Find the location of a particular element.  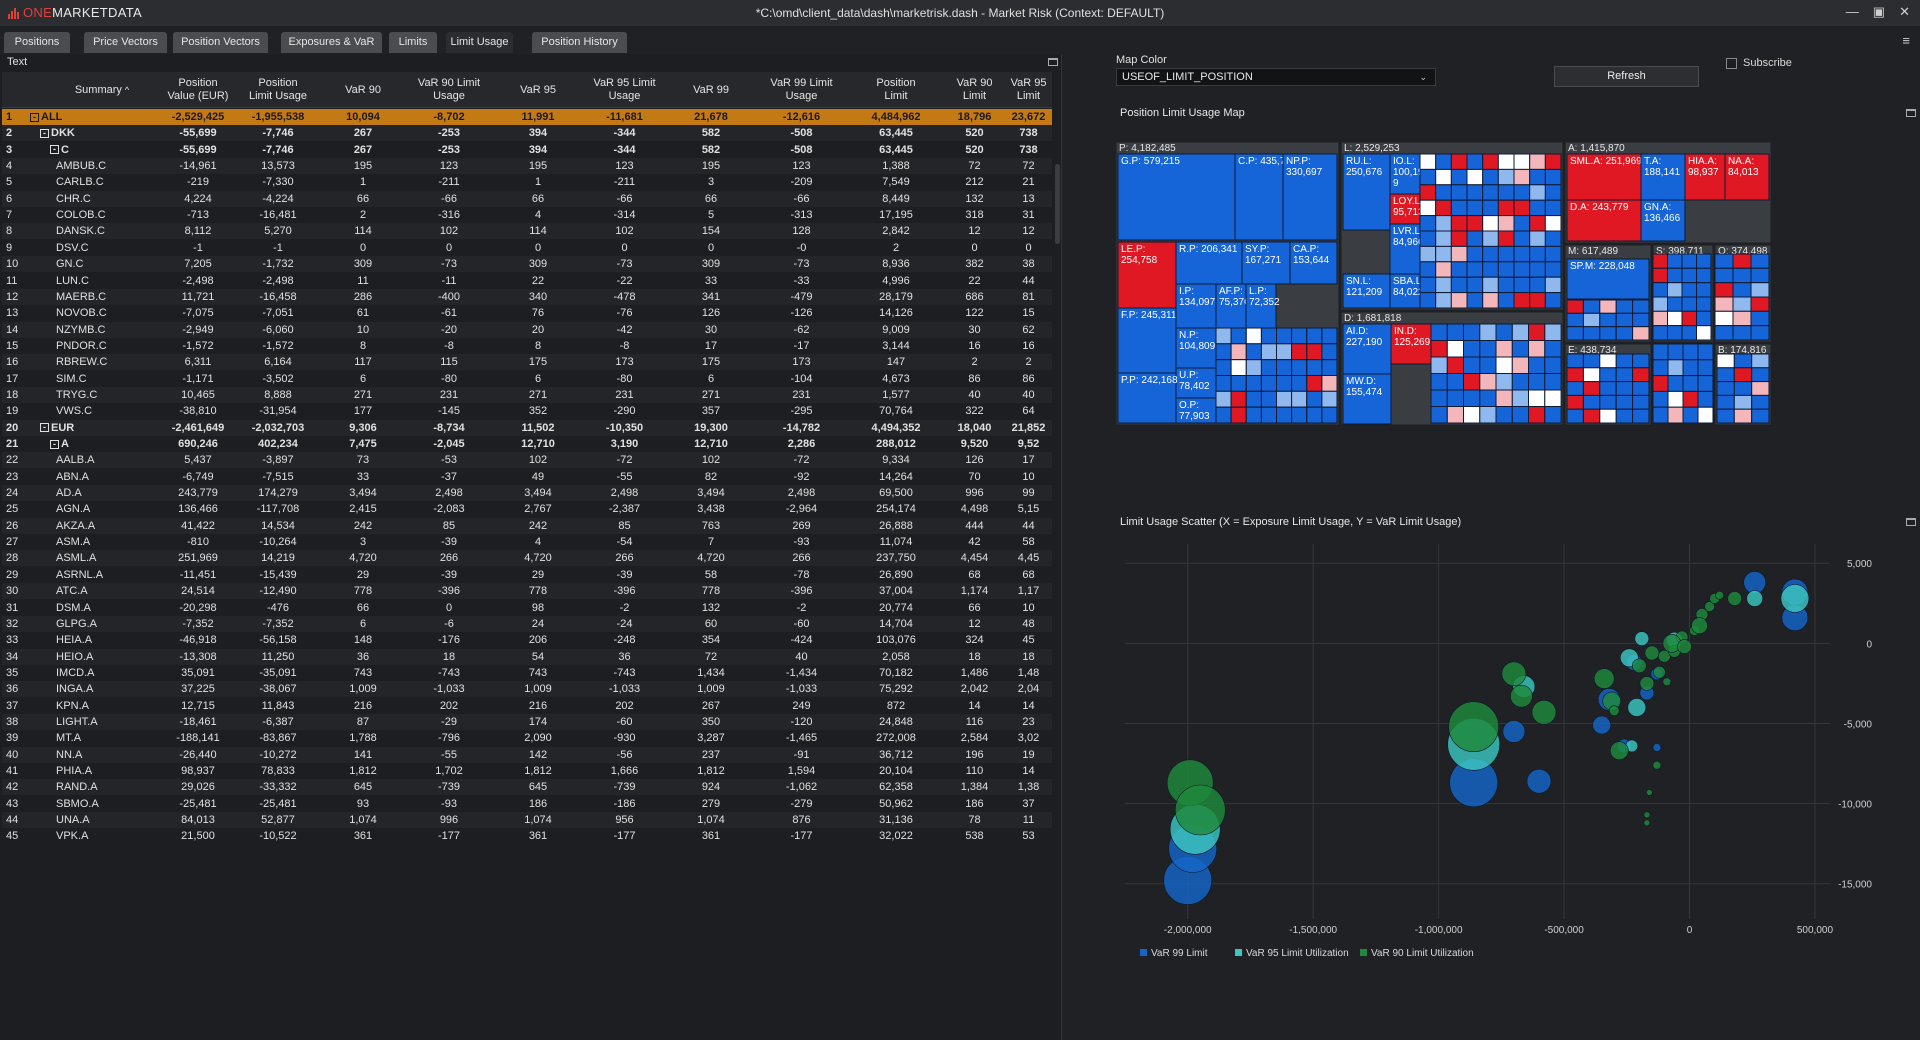

legend-label: VaR 99 Limit is located at coordinates (1179, 953).